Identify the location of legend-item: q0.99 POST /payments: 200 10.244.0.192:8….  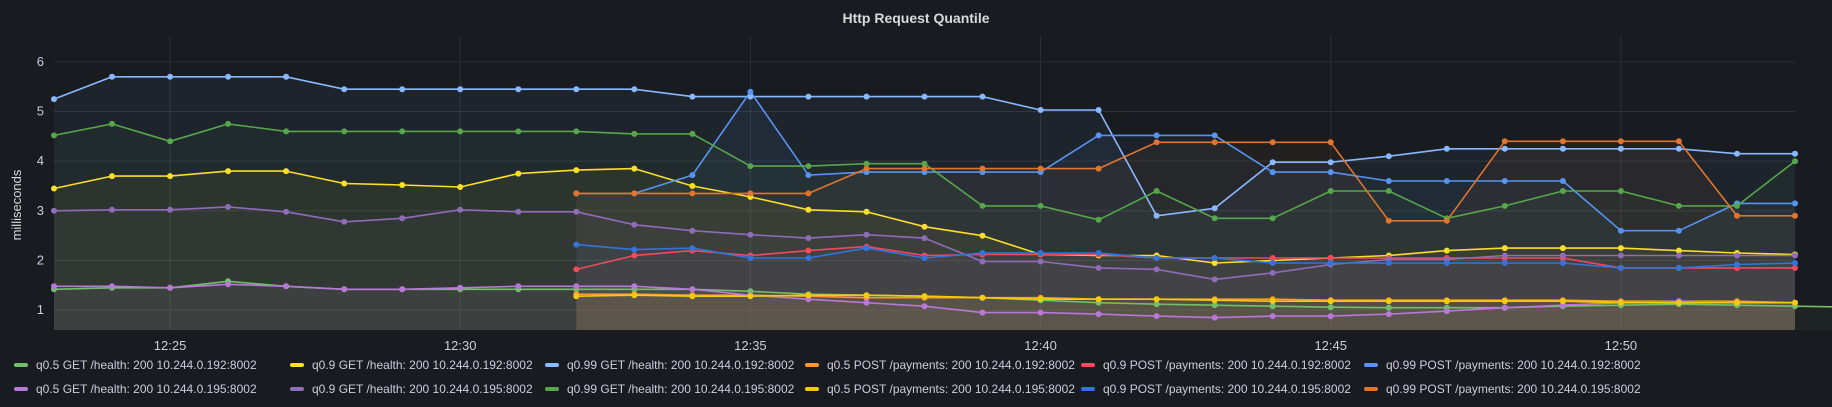
(1509, 365).